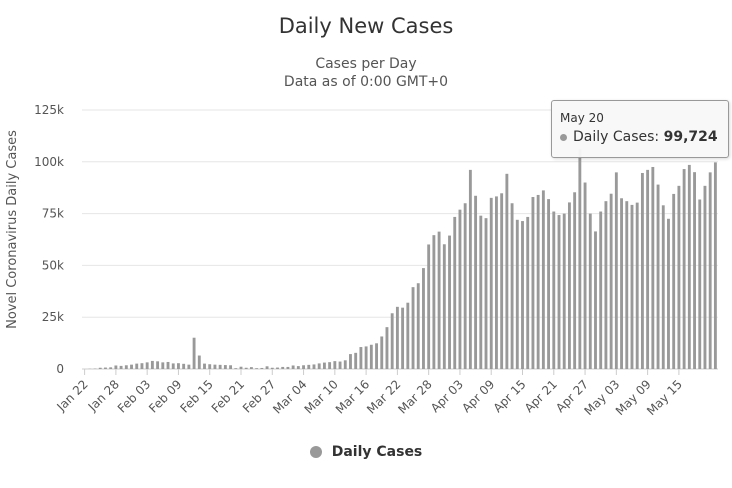 The image size is (732, 488). Describe the element at coordinates (366, 452) in the screenshot. I see `legend: Daily Cases` at that location.